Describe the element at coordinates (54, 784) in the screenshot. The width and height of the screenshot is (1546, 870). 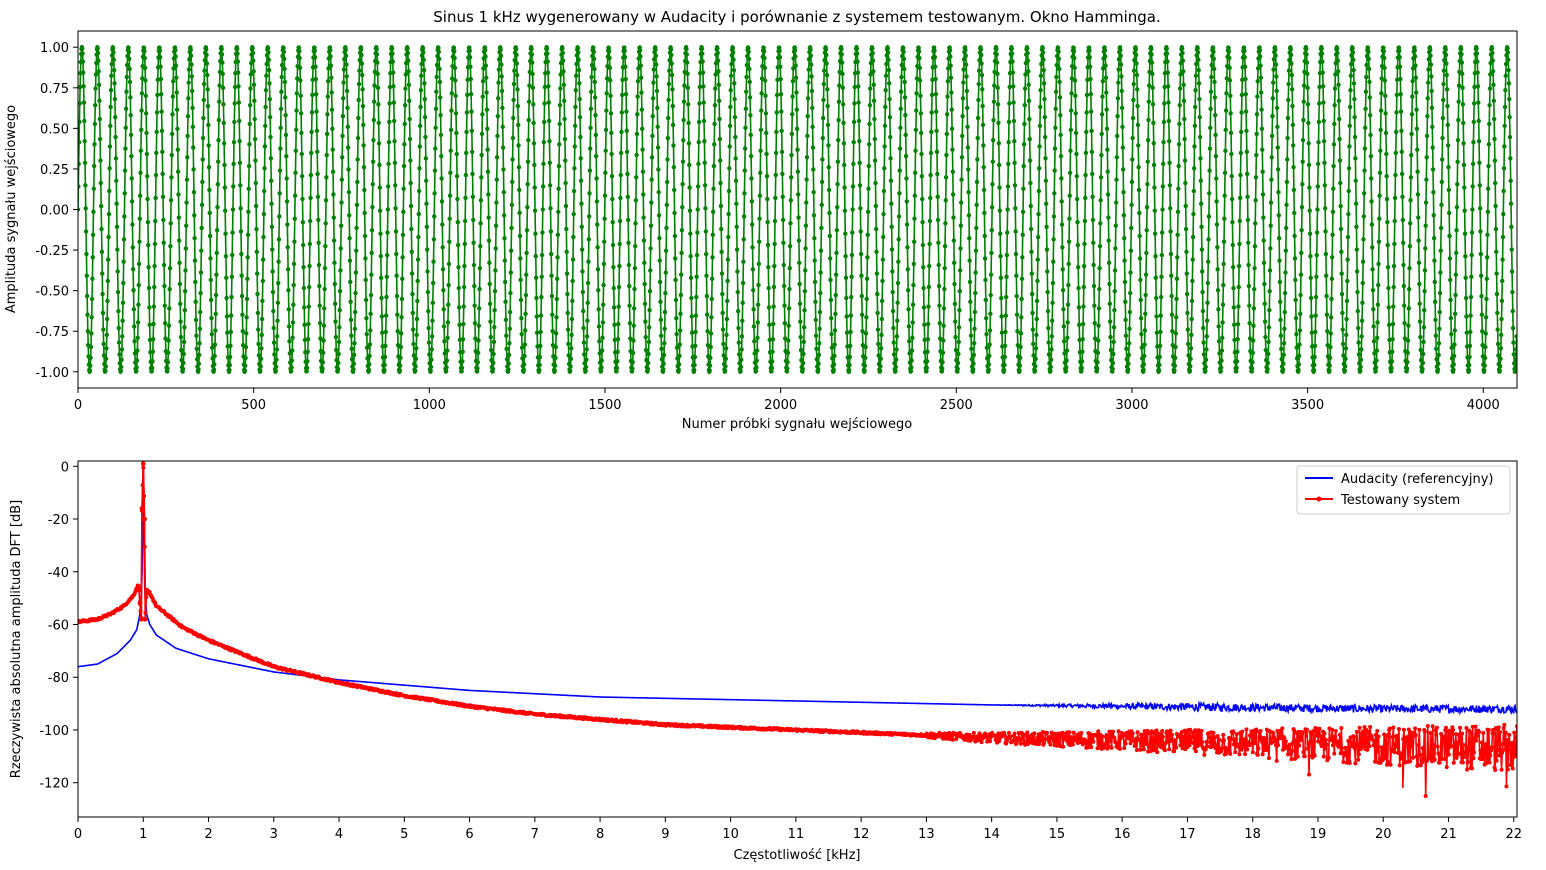
I see `y-tick-label: -120` at that location.